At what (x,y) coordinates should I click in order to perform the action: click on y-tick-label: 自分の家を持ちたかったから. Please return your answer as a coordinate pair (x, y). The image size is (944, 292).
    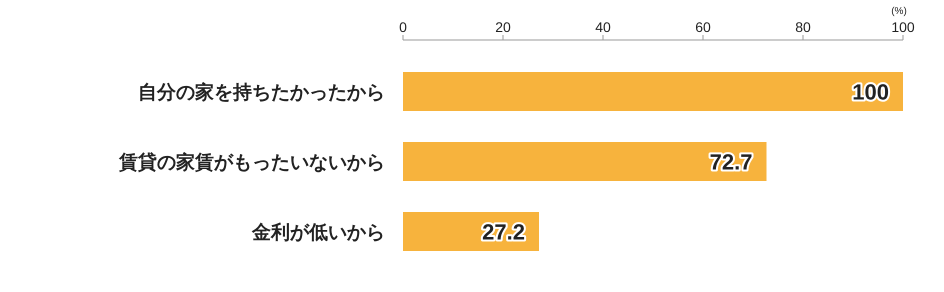
    Looking at the image, I should click on (261, 93).